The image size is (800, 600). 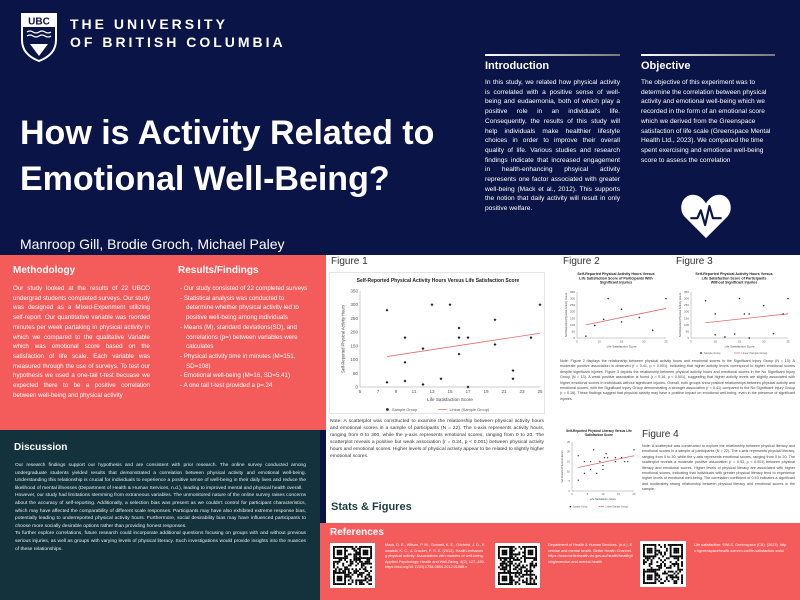 I want to click on x-tick-label: 9, so click(x=396, y=391).